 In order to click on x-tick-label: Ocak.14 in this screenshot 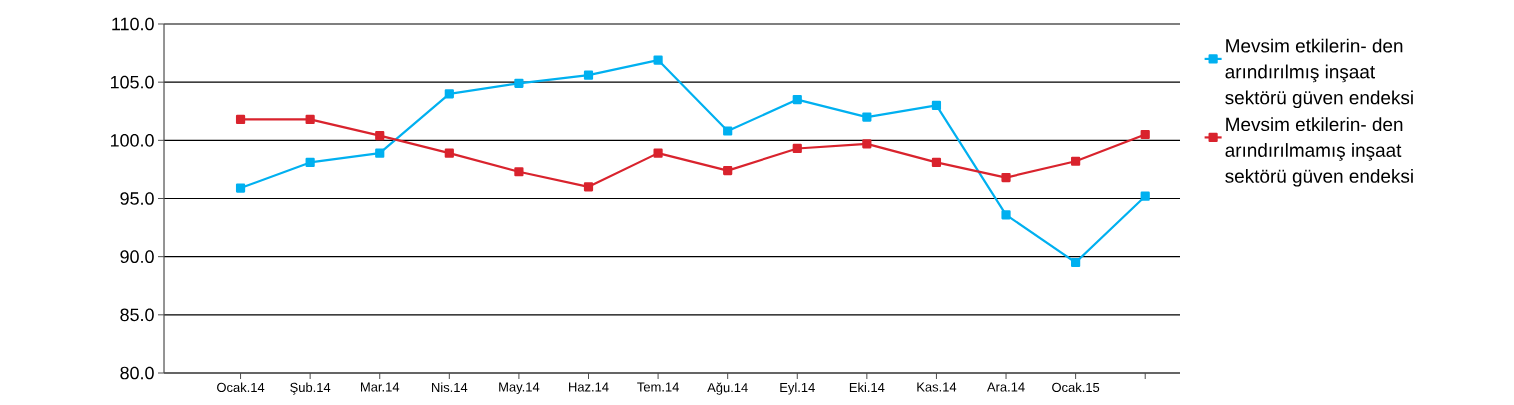, I will do `click(241, 387)`.